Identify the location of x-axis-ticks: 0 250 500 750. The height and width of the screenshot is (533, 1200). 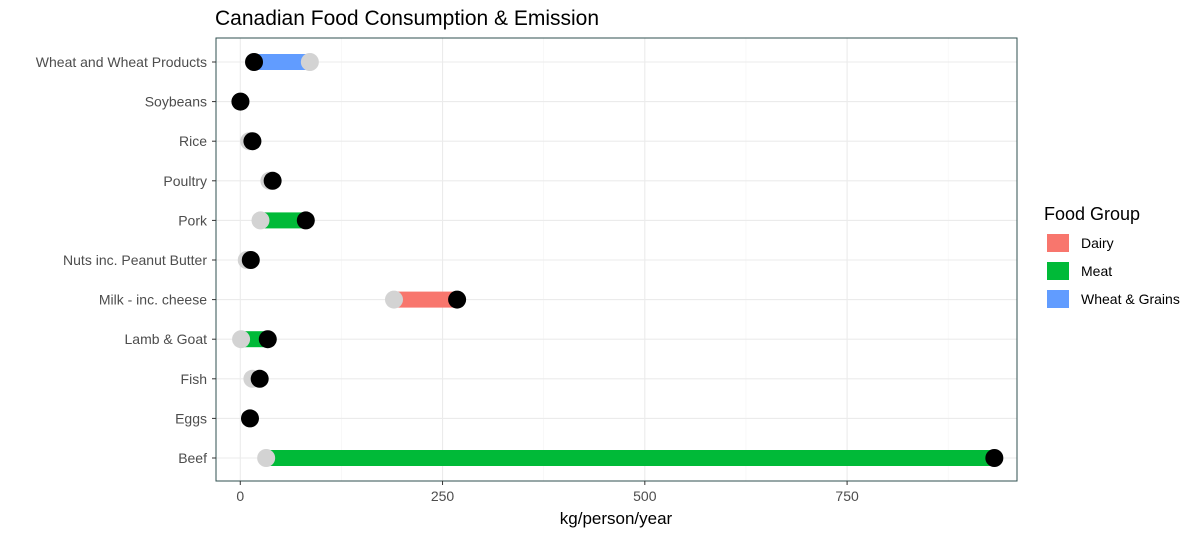
(547, 492).